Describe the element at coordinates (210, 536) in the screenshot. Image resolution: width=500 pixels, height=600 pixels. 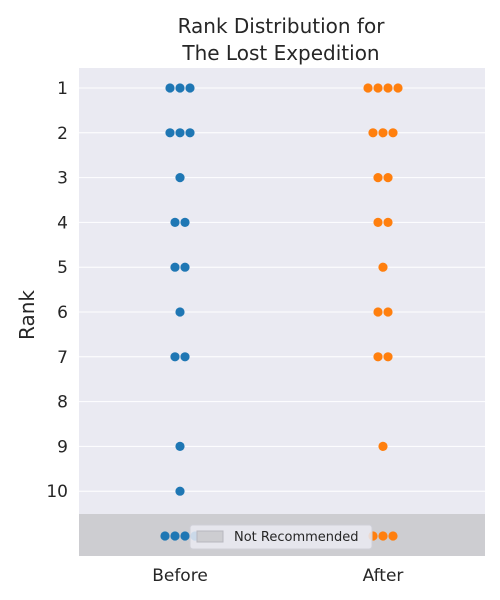
I see `legend-swatch` at that location.